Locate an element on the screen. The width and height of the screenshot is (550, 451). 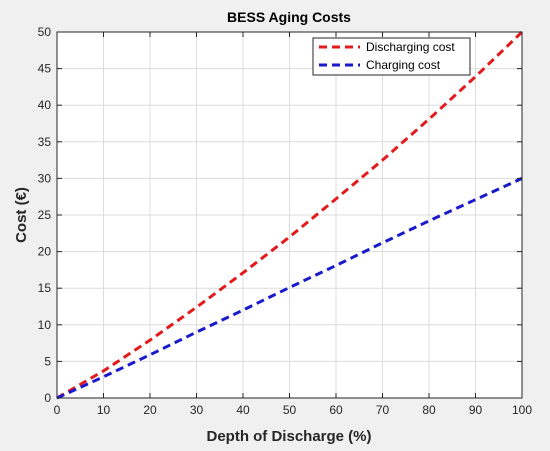
x-tick-label: 10 is located at coordinates (104, 410).